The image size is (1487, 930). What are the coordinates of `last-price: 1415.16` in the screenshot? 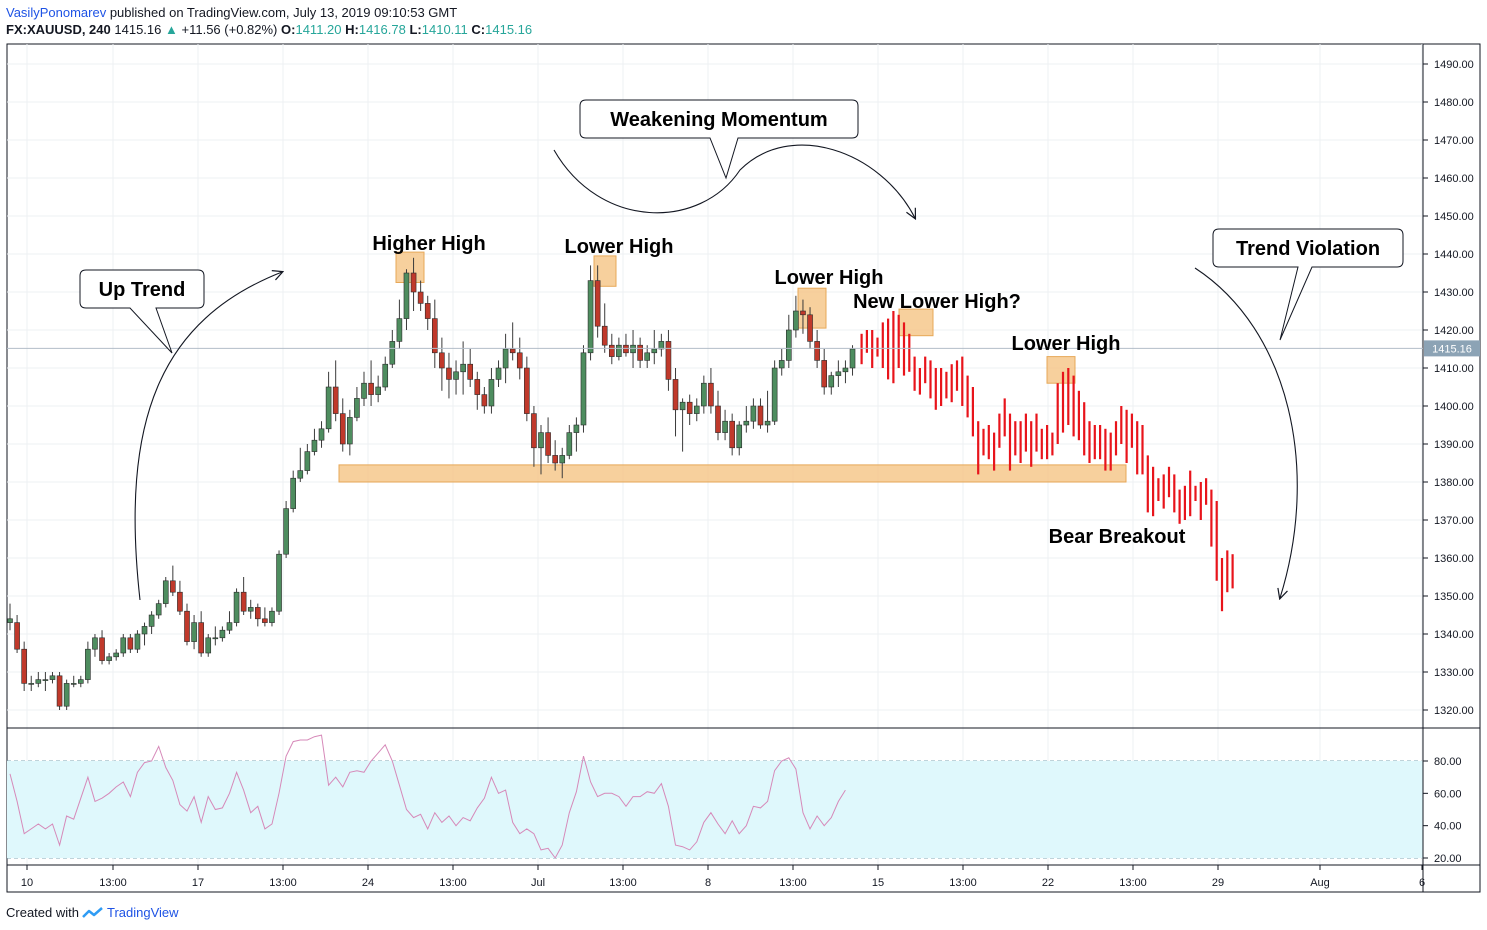 It's located at (138, 29).